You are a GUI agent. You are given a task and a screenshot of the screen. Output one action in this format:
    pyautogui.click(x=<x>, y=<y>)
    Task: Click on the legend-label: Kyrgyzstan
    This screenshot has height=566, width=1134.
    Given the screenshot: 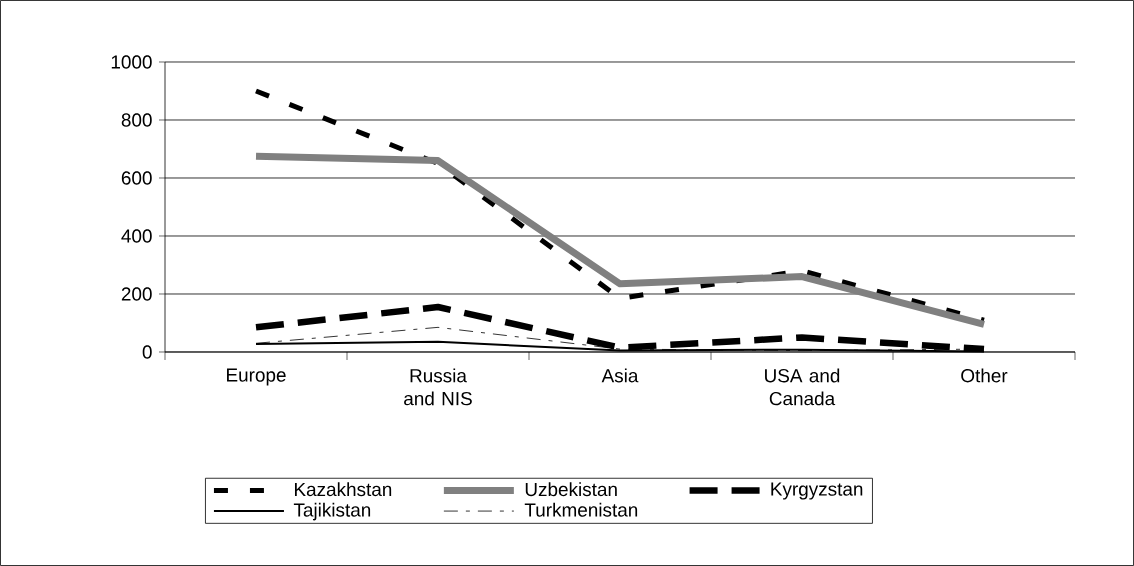 What is the action you would take?
    pyautogui.click(x=817, y=491)
    